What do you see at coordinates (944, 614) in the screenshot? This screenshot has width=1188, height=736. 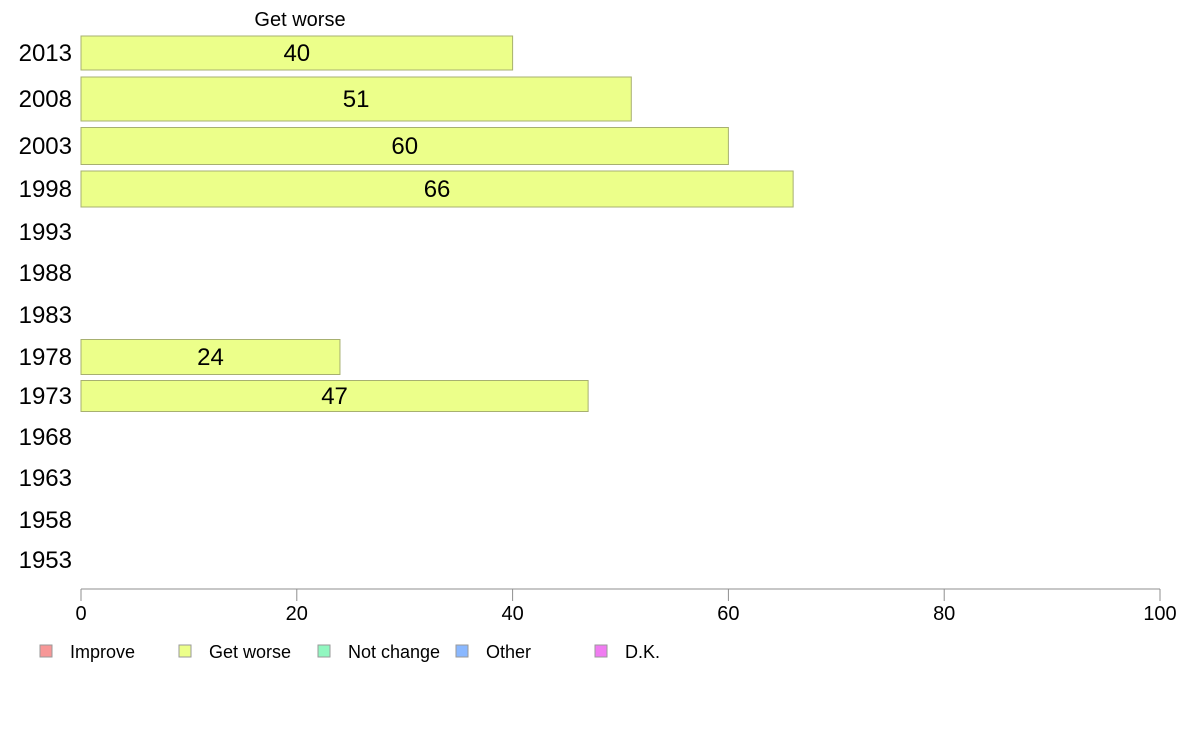 I see `x-axis-tick-label: 80` at bounding box center [944, 614].